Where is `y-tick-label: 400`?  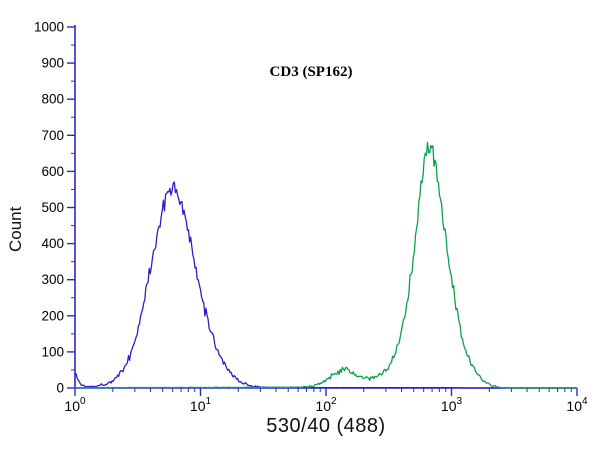
y-tick-label: 400 is located at coordinates (52, 243).